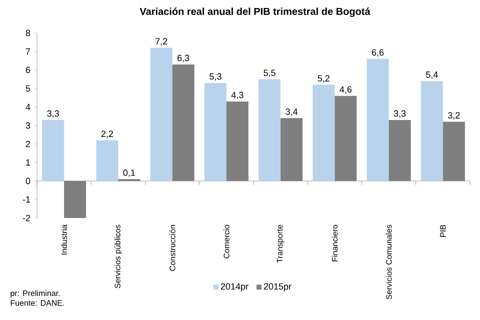  What do you see at coordinates (162, 42) in the screenshot?
I see `data-label: 7,2` at bounding box center [162, 42].